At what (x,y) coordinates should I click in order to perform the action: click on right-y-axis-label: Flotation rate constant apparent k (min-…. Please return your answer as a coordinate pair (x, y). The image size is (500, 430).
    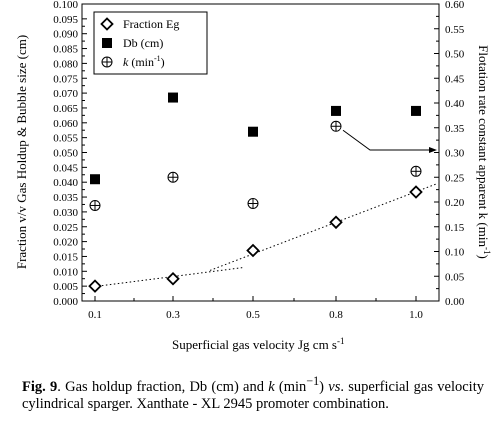
    Looking at the image, I should click on (484, 152).